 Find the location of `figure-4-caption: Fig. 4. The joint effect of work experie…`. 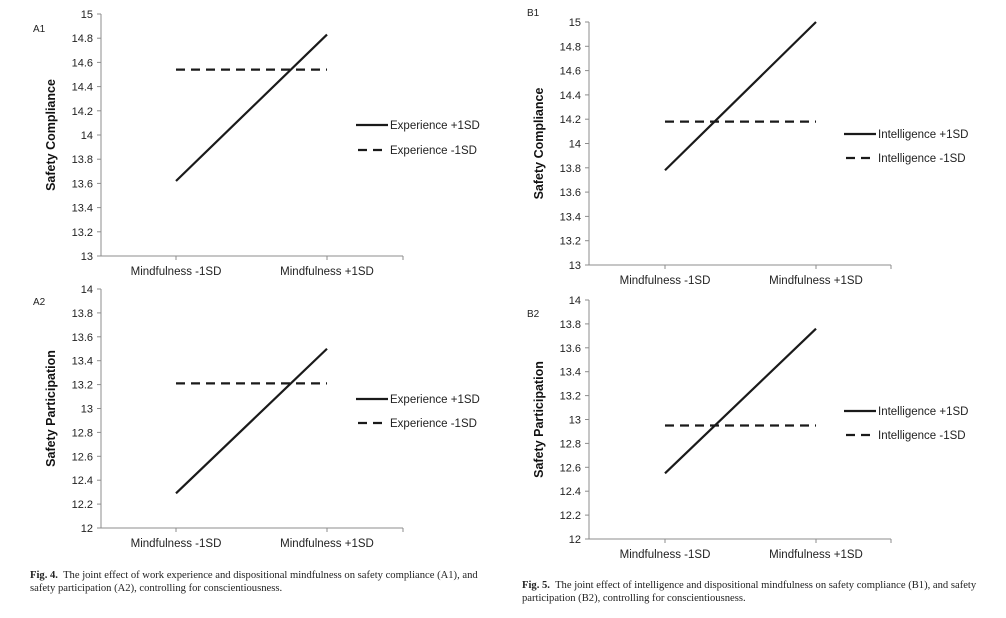

figure-4-caption: Fig. 4. The joint effect of work experie… is located at coordinates (265, 582).